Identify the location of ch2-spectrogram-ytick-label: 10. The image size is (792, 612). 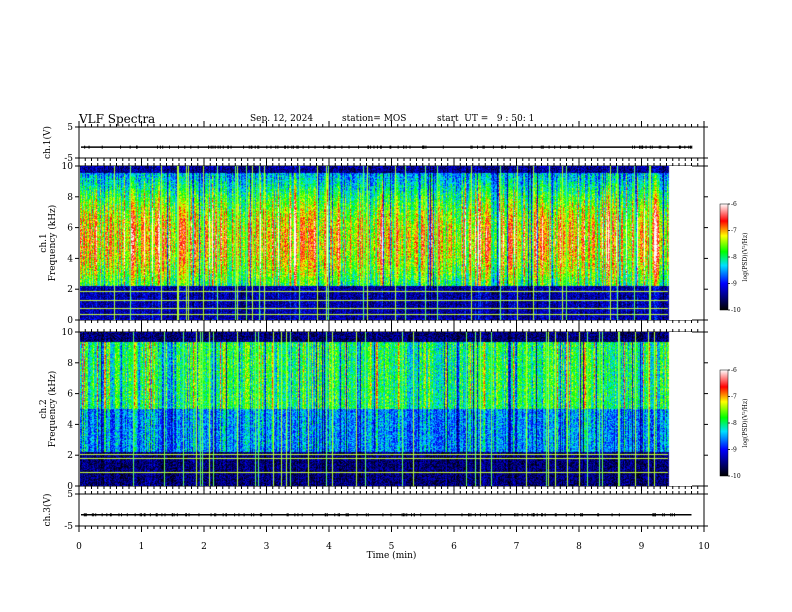
(68, 333).